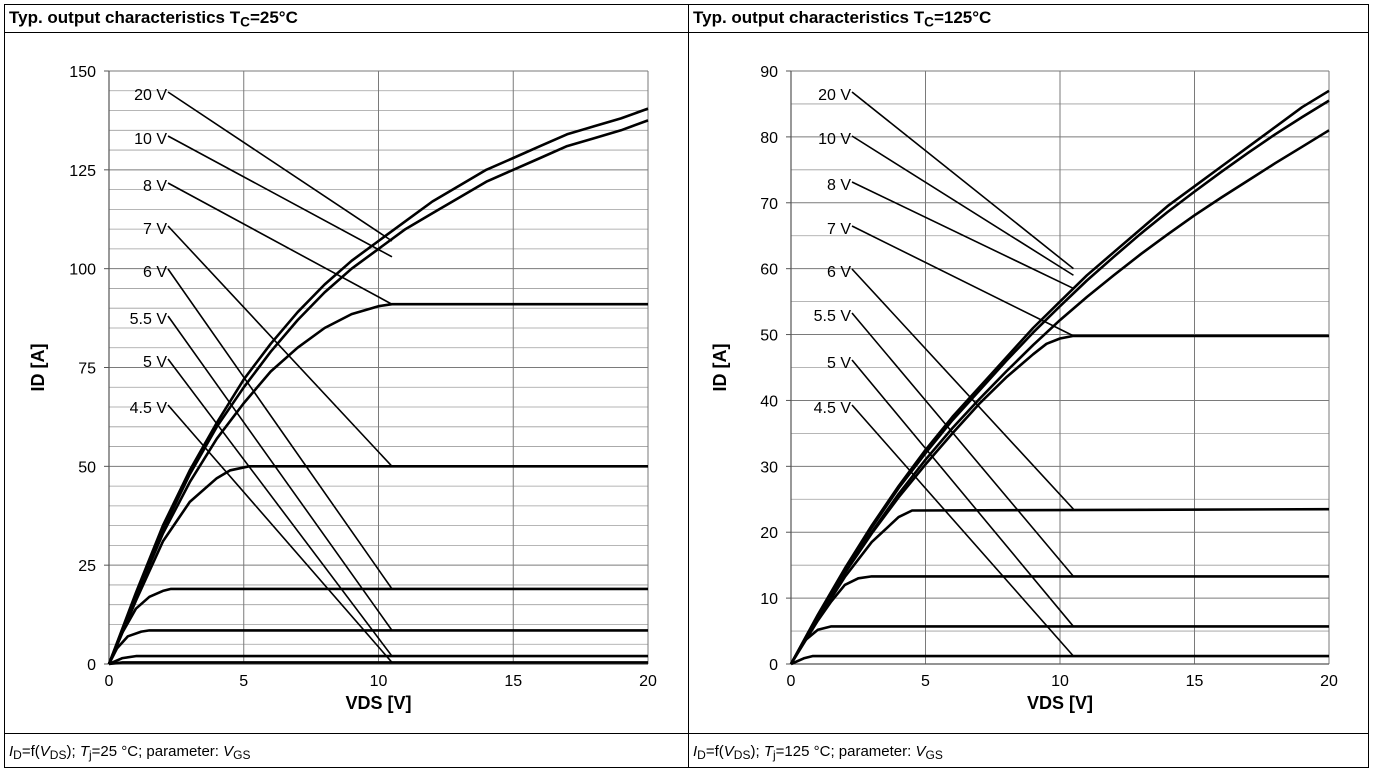  What do you see at coordinates (82, 171) in the screenshot?
I see `y-tick-label: 125` at bounding box center [82, 171].